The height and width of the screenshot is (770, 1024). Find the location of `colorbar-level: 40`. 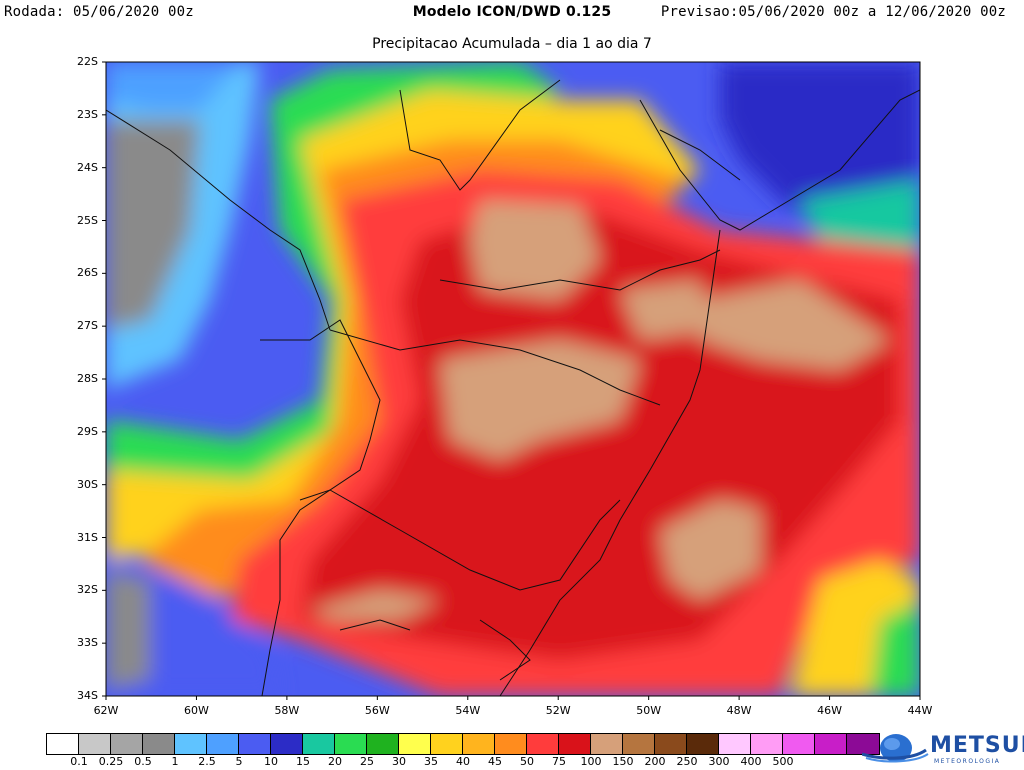

colorbar-level: 40 is located at coordinates (463, 761).